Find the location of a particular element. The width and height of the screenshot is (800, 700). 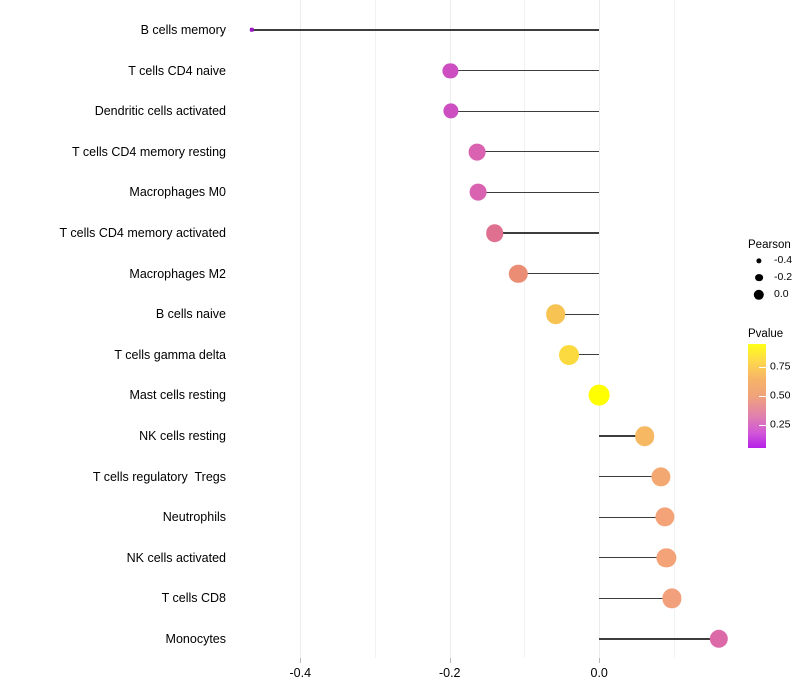

y-axis-label: Macrophages M0 is located at coordinates (177, 192).